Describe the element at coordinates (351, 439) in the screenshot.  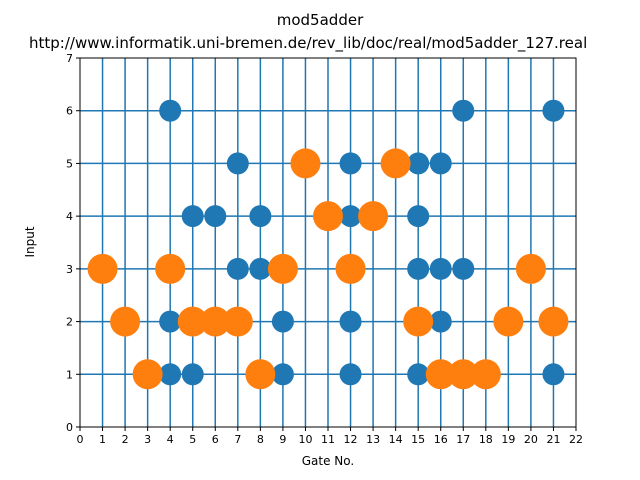
I see `x-tick-label: 12` at that location.